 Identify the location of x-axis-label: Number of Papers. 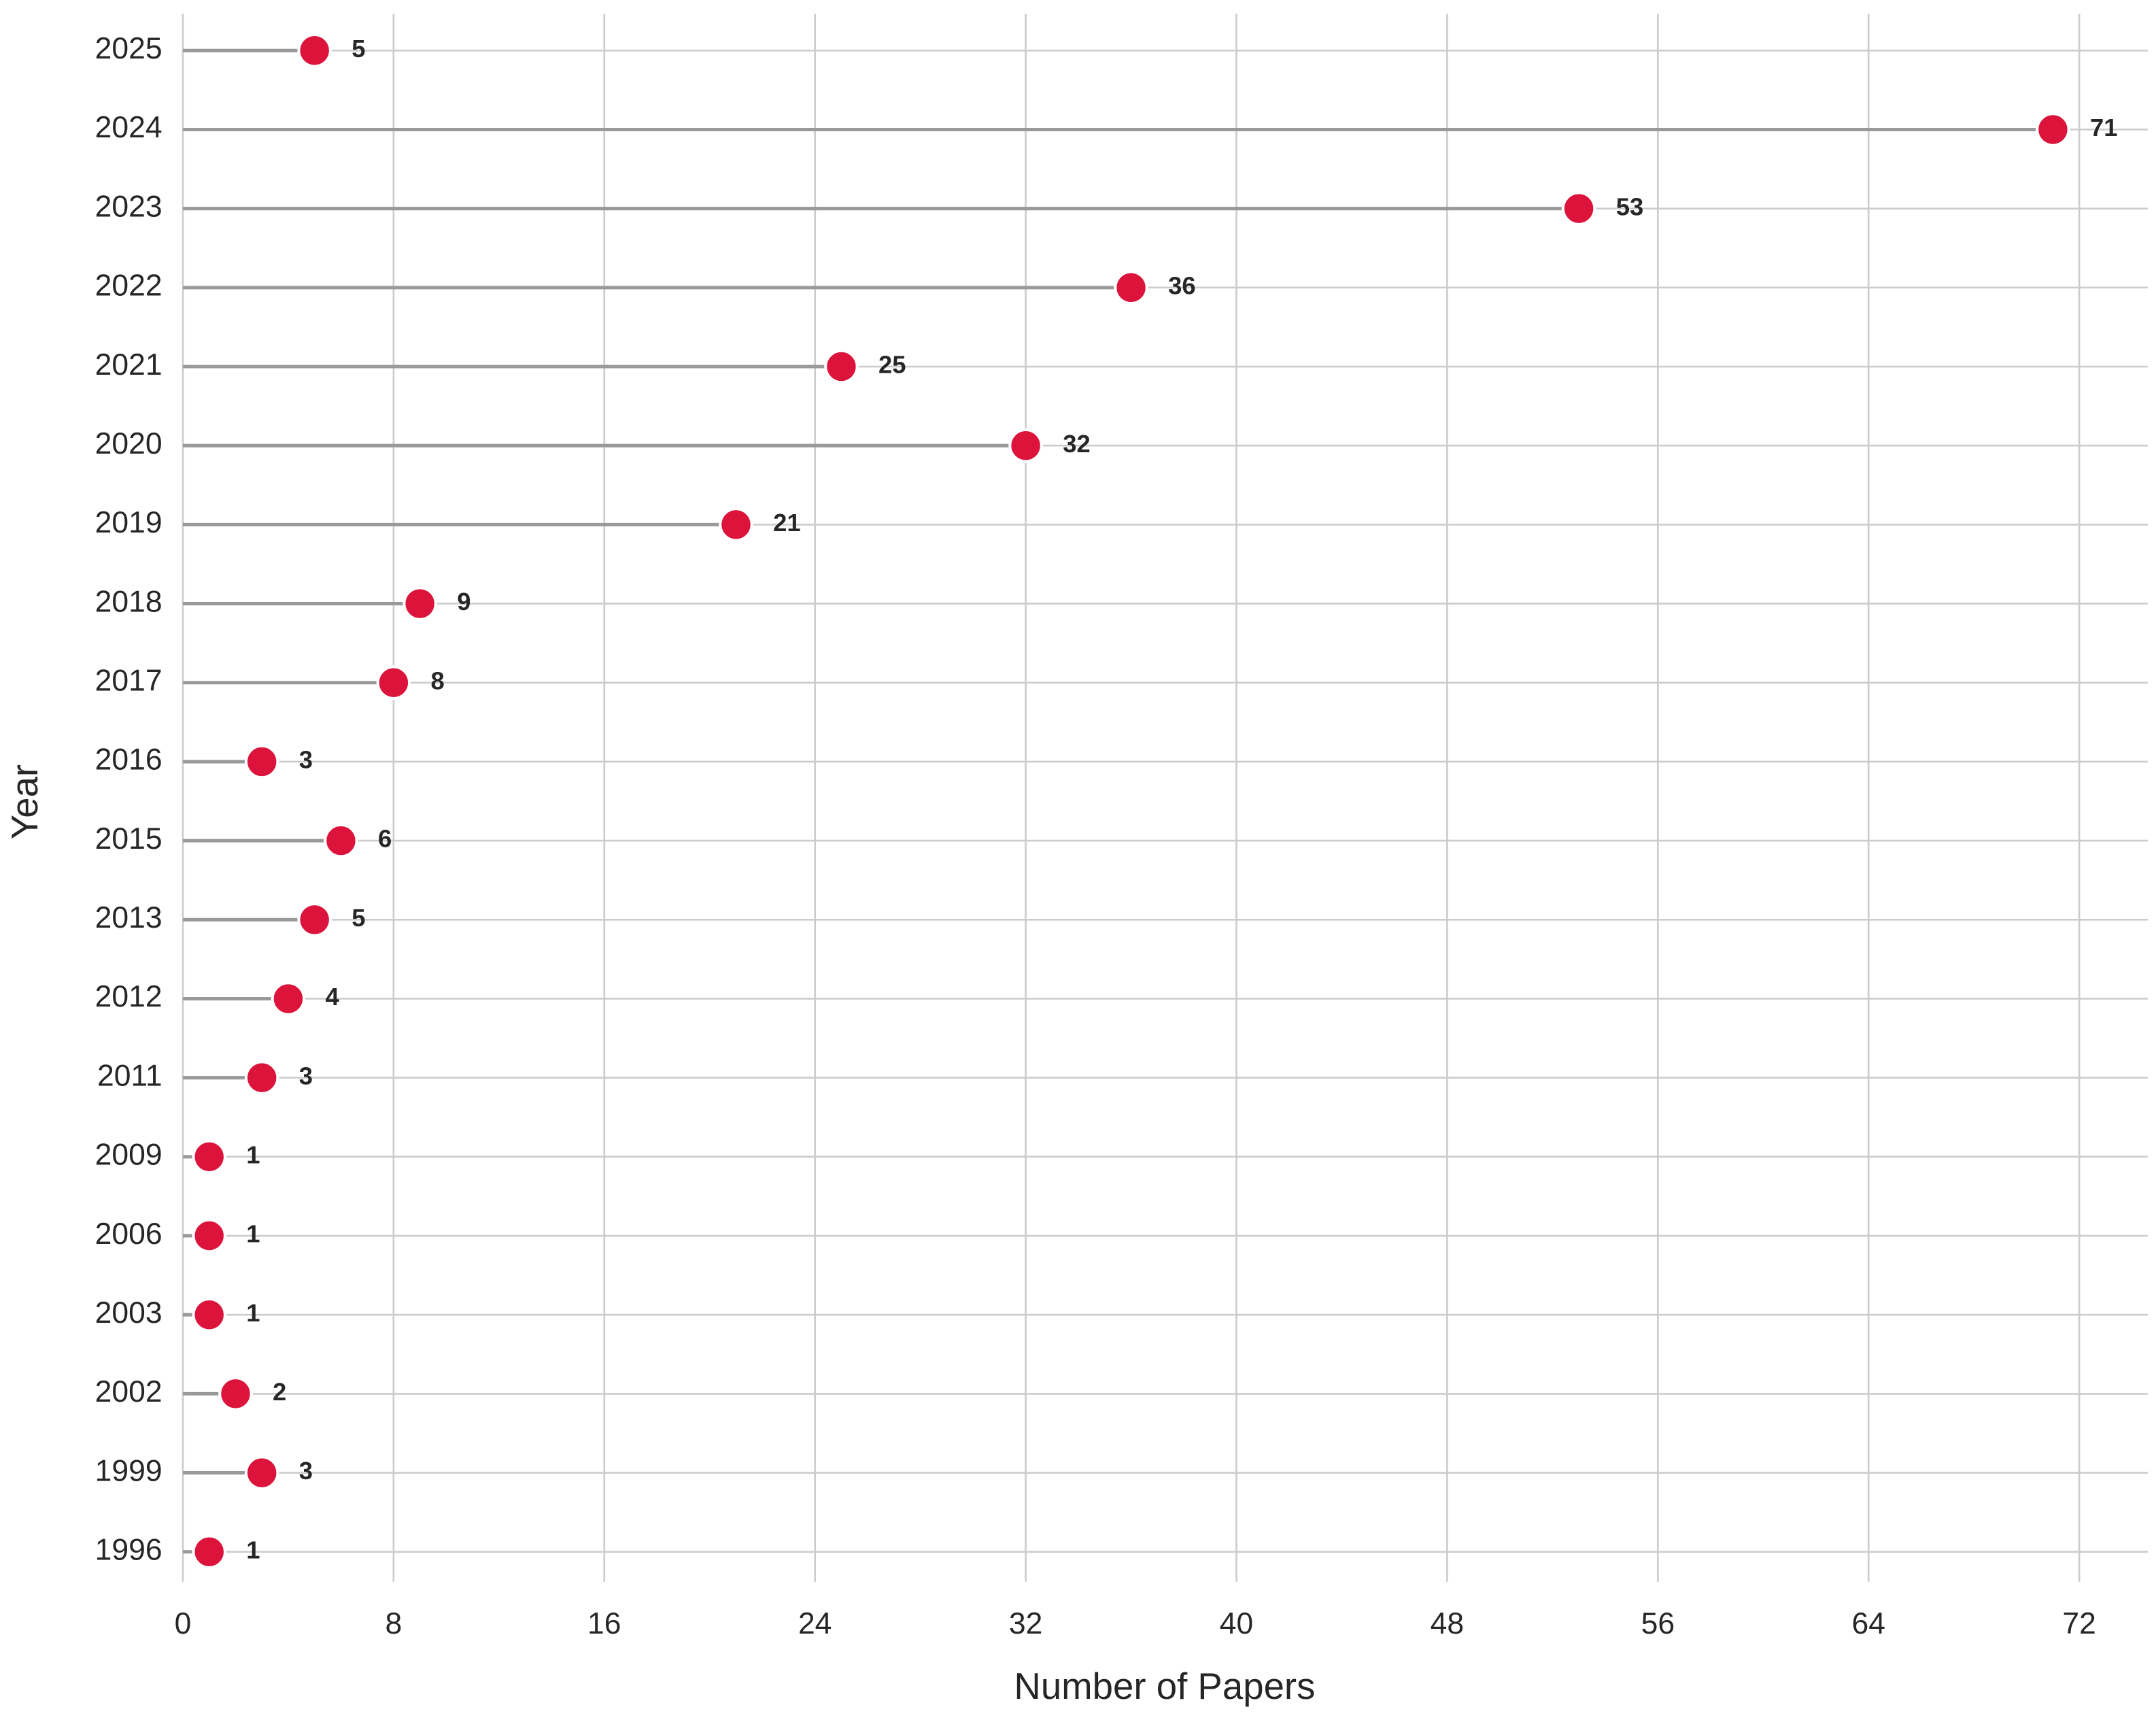
(1164, 1686).